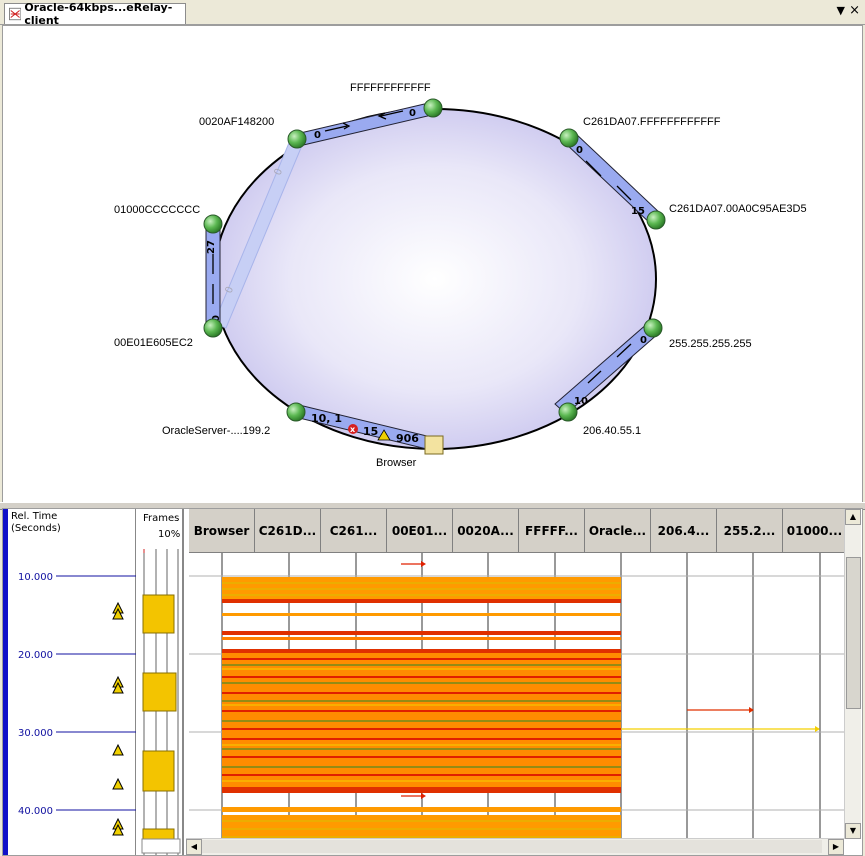 The image size is (865, 856). I want to click on frames-bars, so click(159, 718).